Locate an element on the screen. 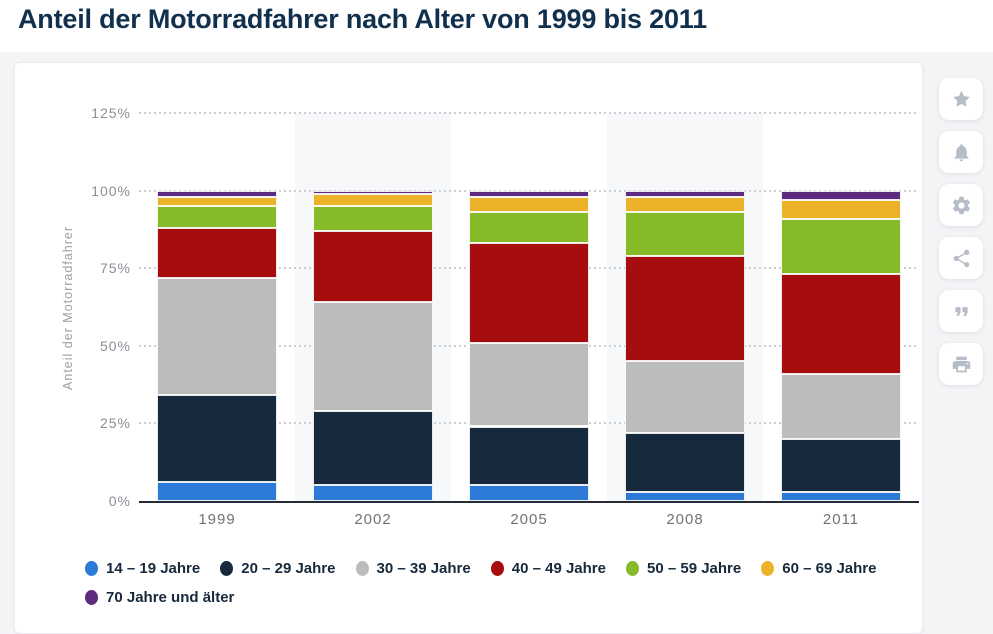 The height and width of the screenshot is (634, 993). legend-item: 40 – 49 Jahre is located at coordinates (548, 568).